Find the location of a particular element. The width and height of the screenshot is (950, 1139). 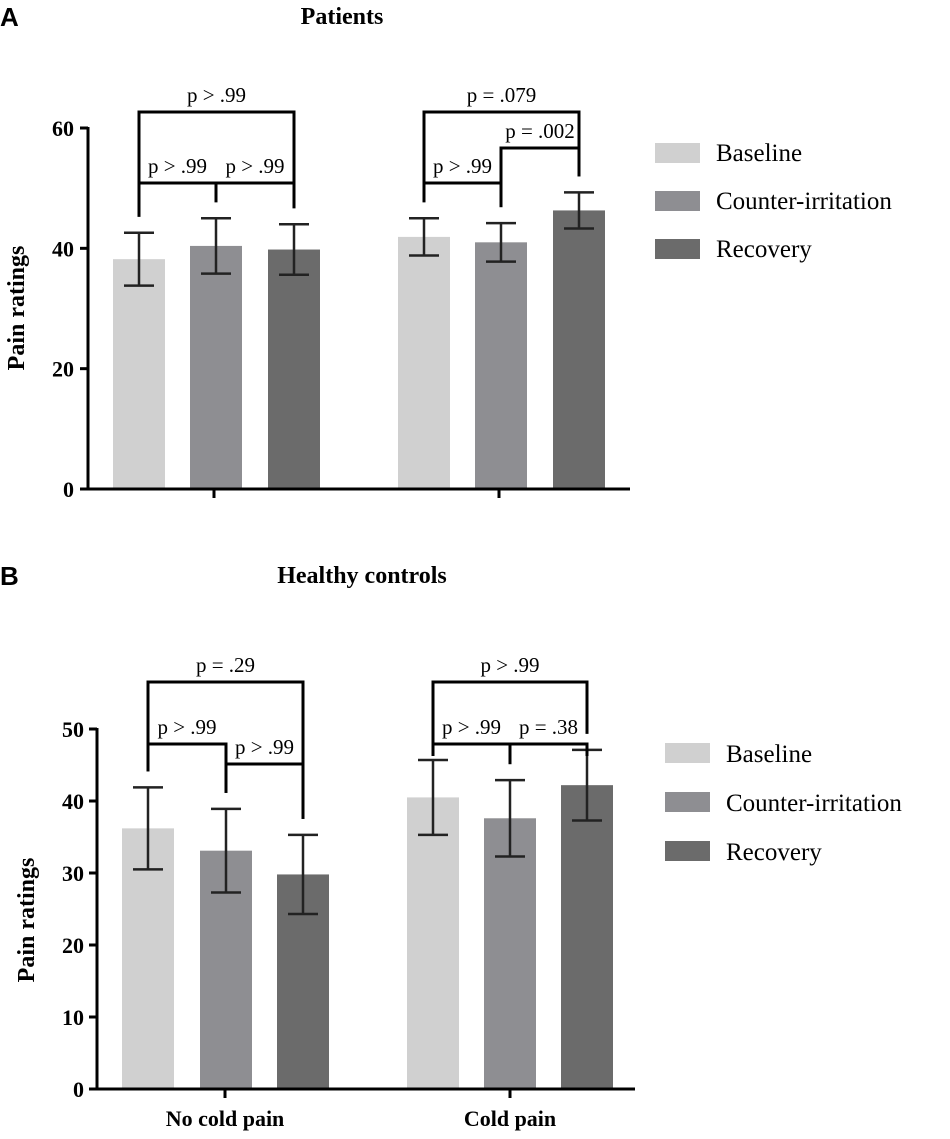

panel-a-legend-swatch-counter-irritation is located at coordinates (677, 201).